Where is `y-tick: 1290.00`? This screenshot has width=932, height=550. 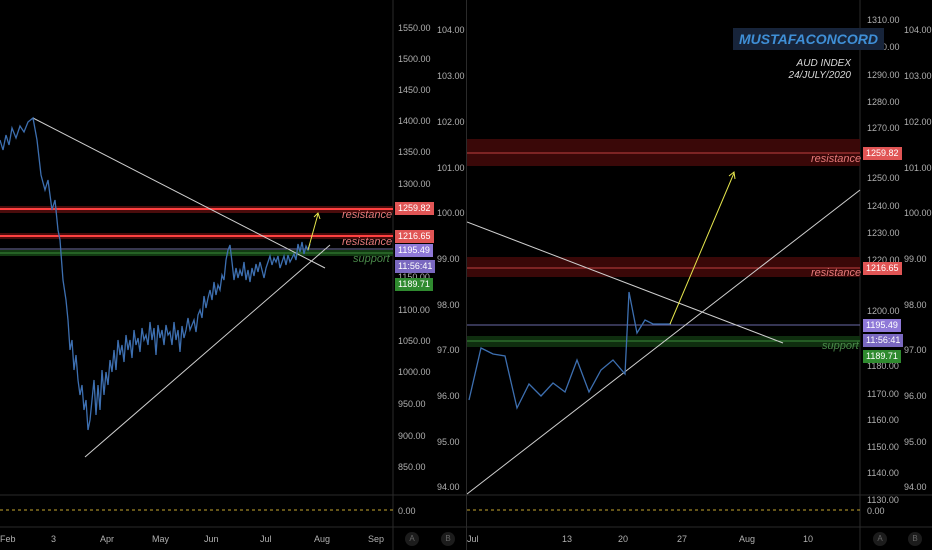 y-tick: 1290.00 is located at coordinates (883, 75).